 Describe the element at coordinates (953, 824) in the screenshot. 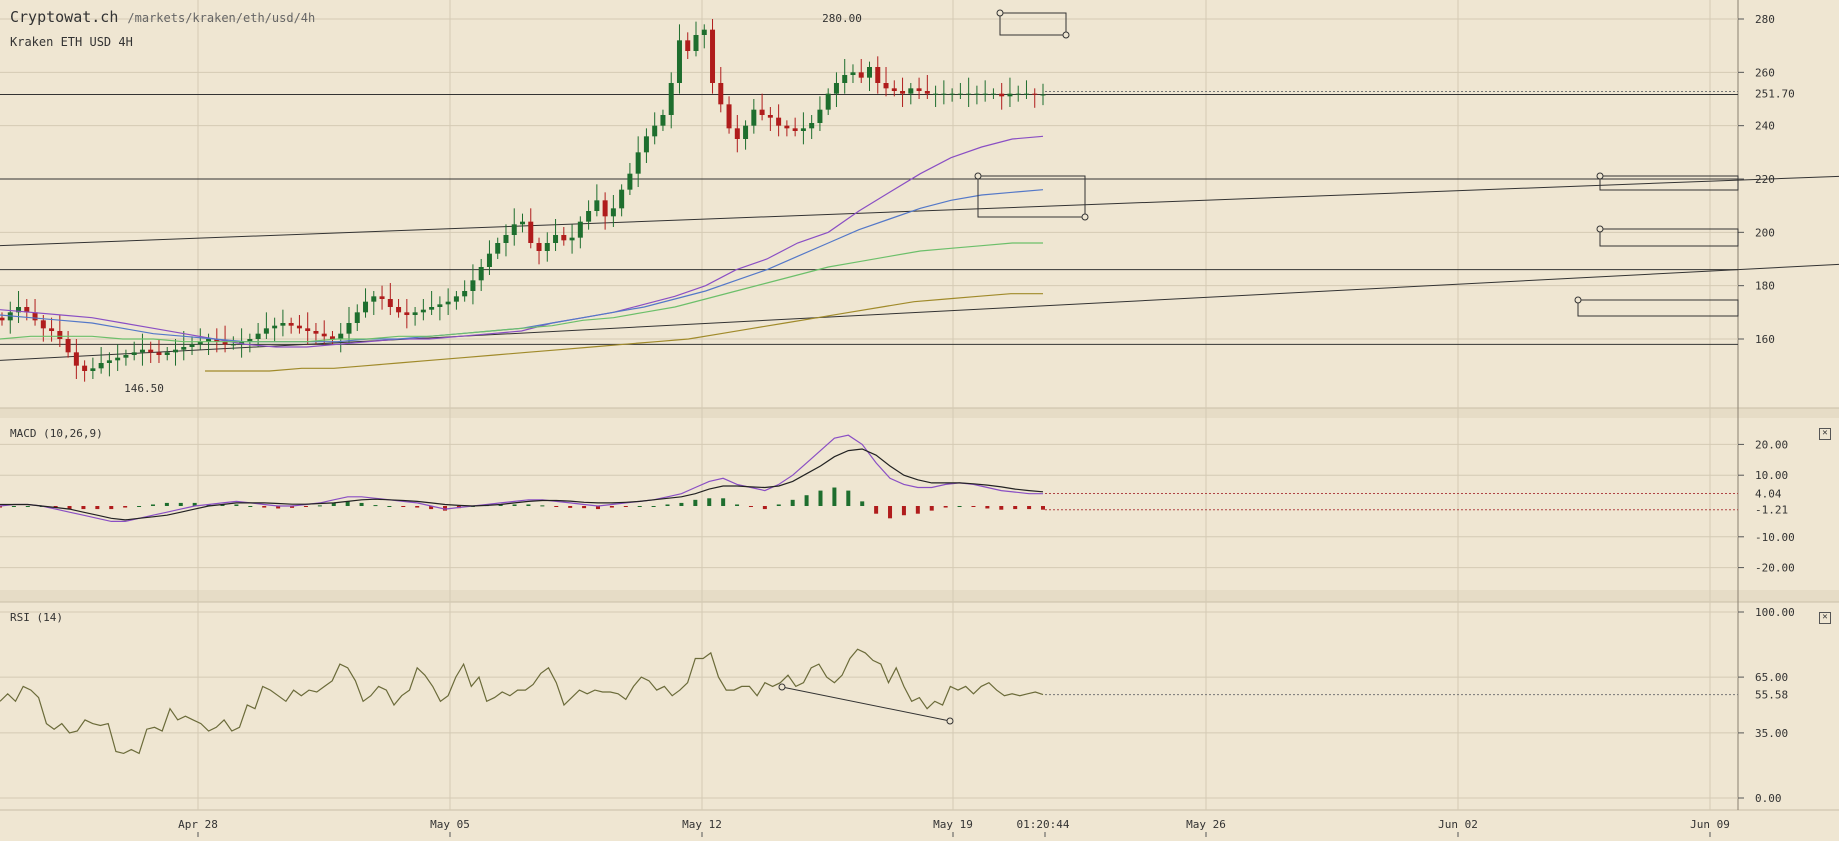

I see `x-tick-label: May 19` at that location.